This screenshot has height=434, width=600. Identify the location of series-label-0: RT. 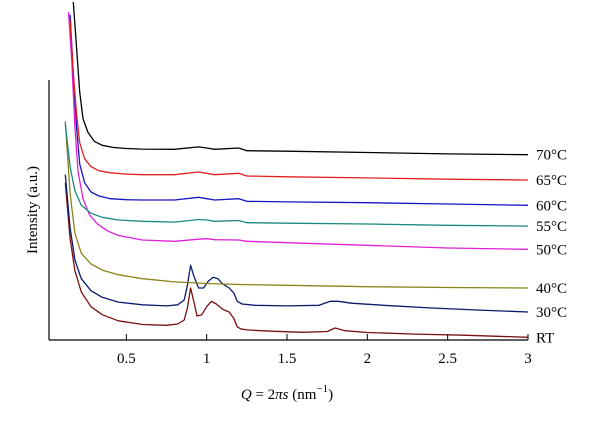
(545, 338).